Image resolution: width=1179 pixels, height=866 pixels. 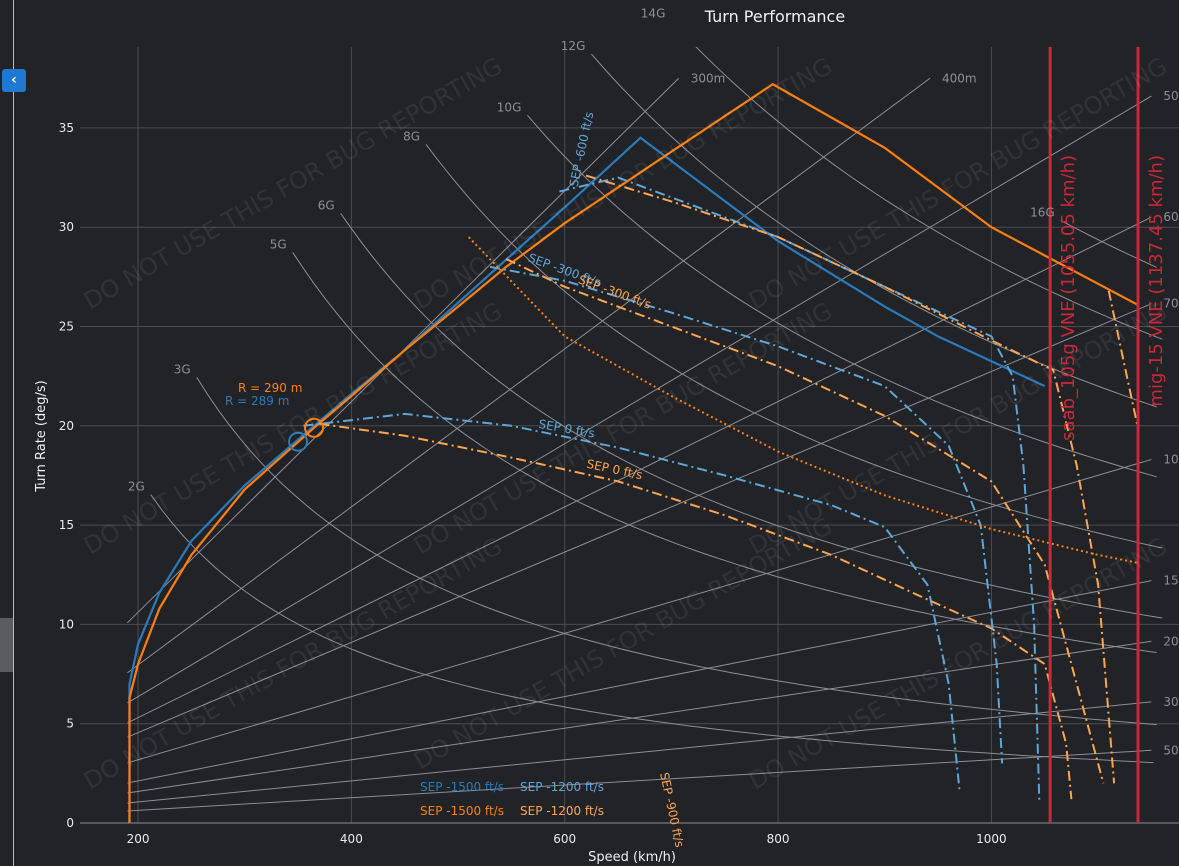 What do you see at coordinates (13, 433) in the screenshot?
I see `sidebar-divider` at bounding box center [13, 433].